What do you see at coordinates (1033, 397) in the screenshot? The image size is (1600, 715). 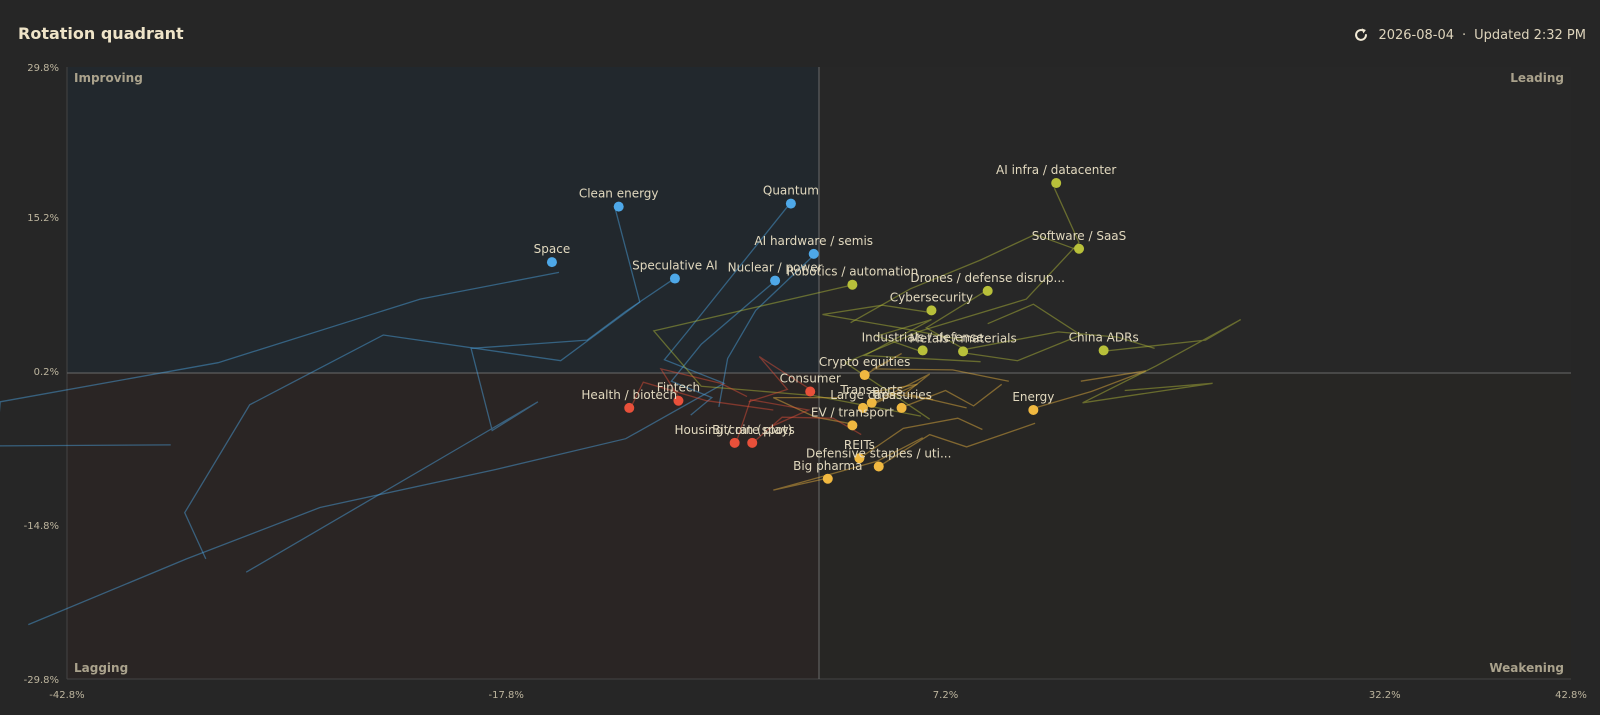 I see `point-label: Energy` at bounding box center [1033, 397].